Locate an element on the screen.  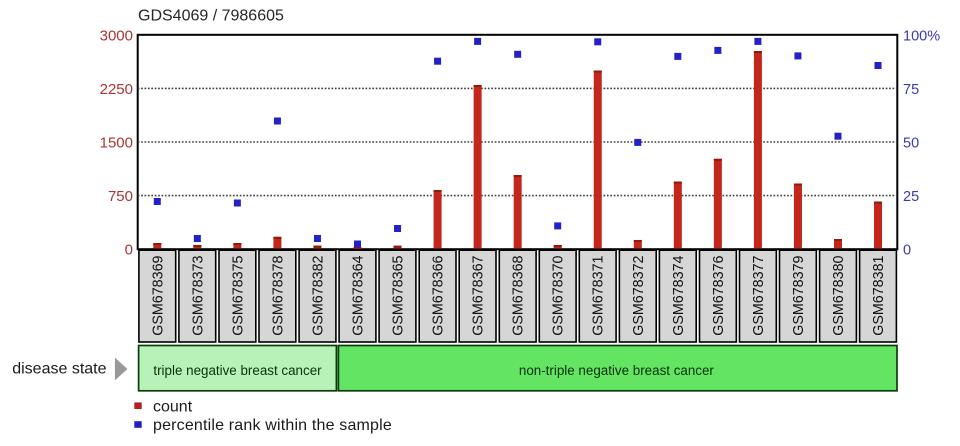
svg-text: GSM678372 is located at coordinates (639, 295).